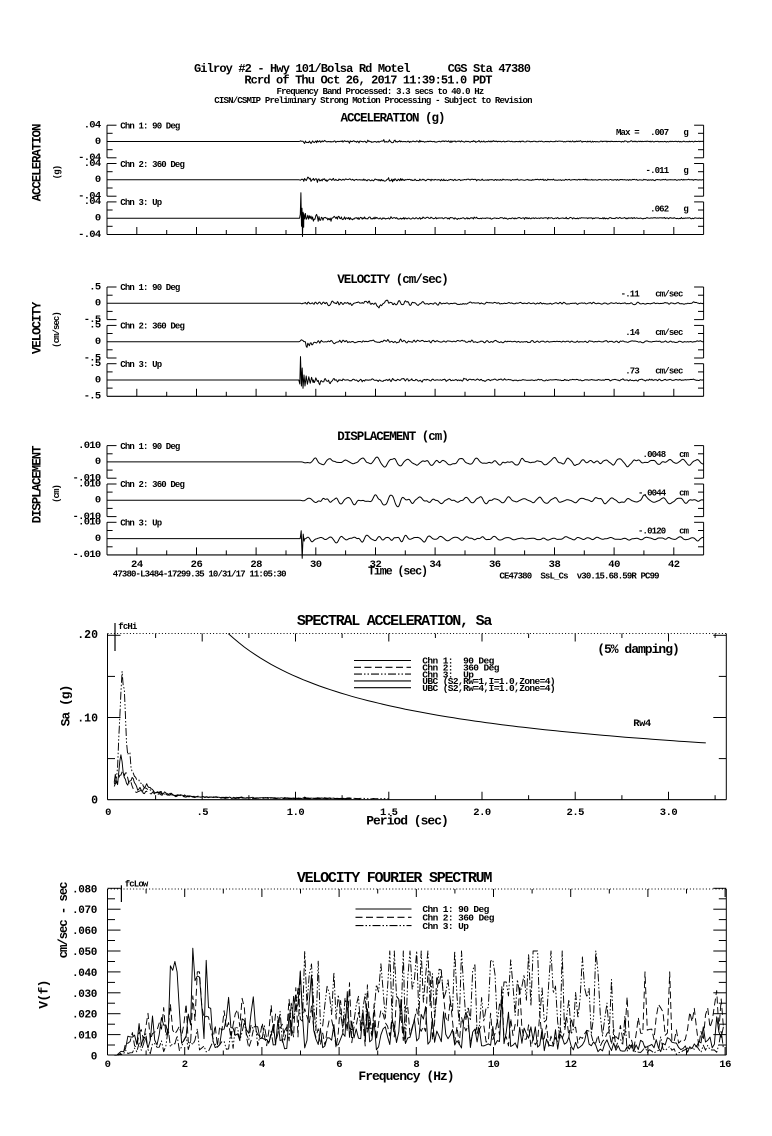  Describe the element at coordinates (674, 565) in the screenshot. I see `svg-text: 42` at that location.